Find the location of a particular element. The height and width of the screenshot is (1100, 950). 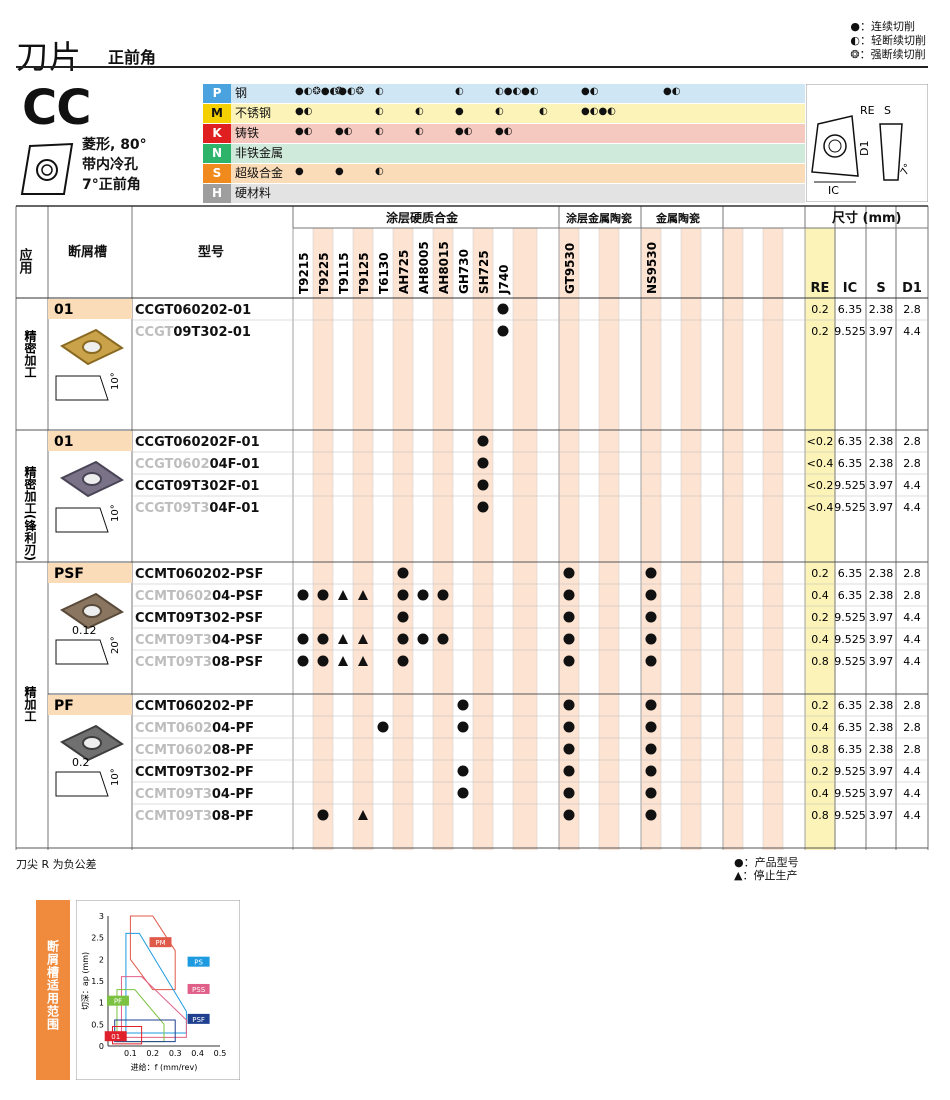

model-suffix: 09T302-01 is located at coordinates (212, 332).